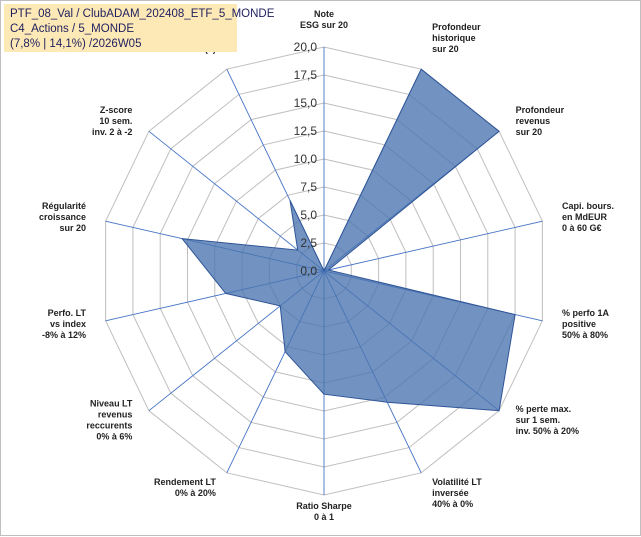 The height and width of the screenshot is (537, 641). I want to click on chart-title-line-2: C4_Actions / 5_MONDE, so click(72, 29).